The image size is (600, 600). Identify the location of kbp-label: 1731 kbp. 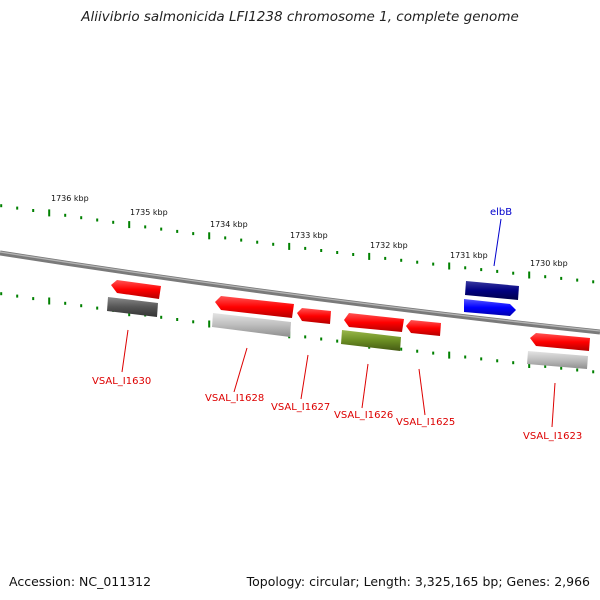
(469, 255).